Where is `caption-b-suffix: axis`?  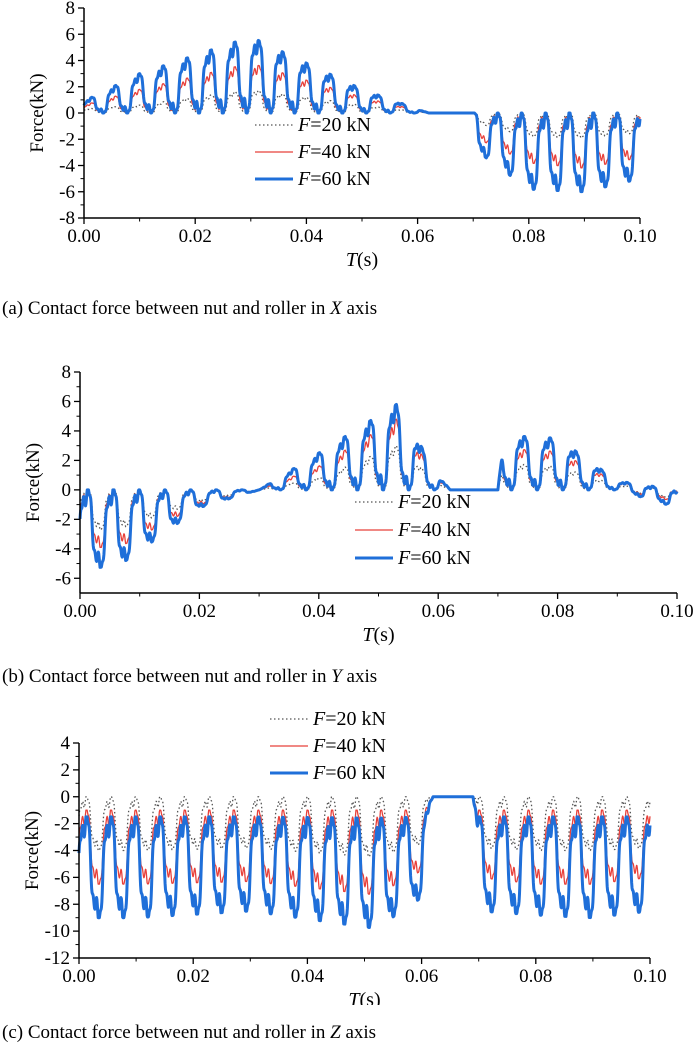
caption-b-suffix: axis is located at coordinates (359, 676).